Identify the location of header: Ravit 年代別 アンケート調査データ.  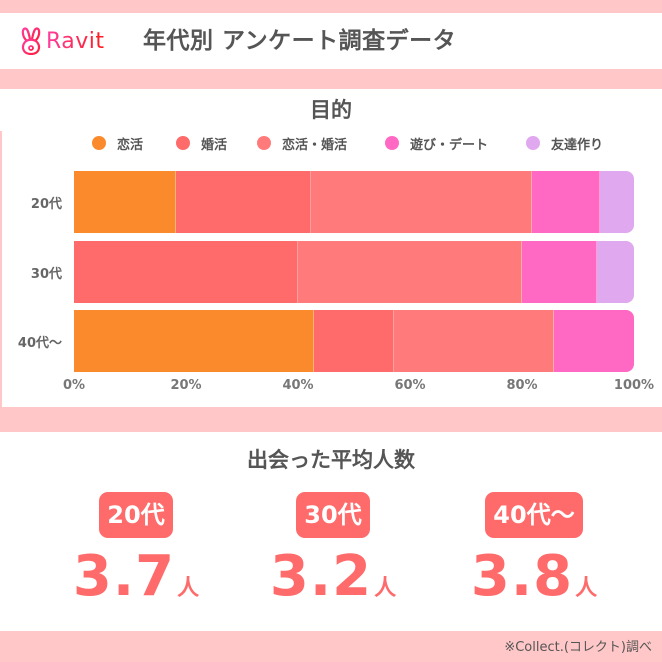
(331, 41).